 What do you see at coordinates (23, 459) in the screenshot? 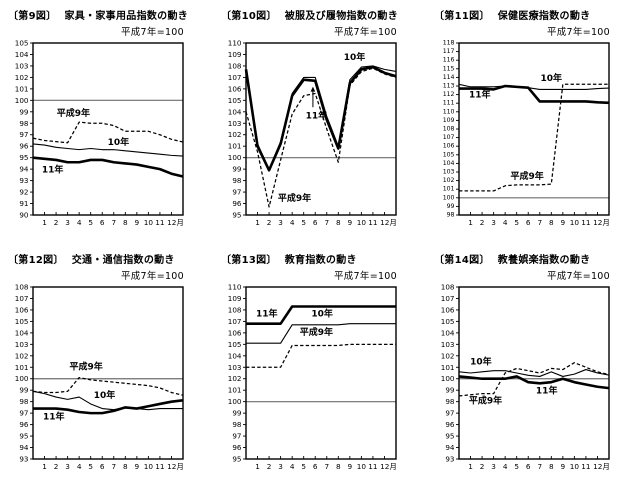
I see `y-tick-label: 93` at bounding box center [23, 459].